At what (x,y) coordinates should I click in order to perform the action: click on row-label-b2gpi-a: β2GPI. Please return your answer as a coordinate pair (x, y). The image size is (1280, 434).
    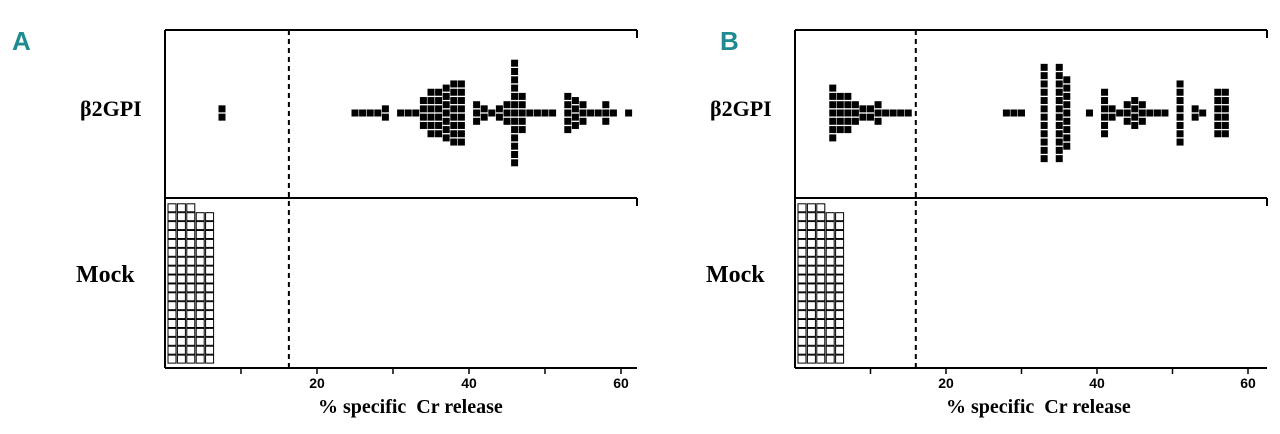
    Looking at the image, I should click on (111, 108).